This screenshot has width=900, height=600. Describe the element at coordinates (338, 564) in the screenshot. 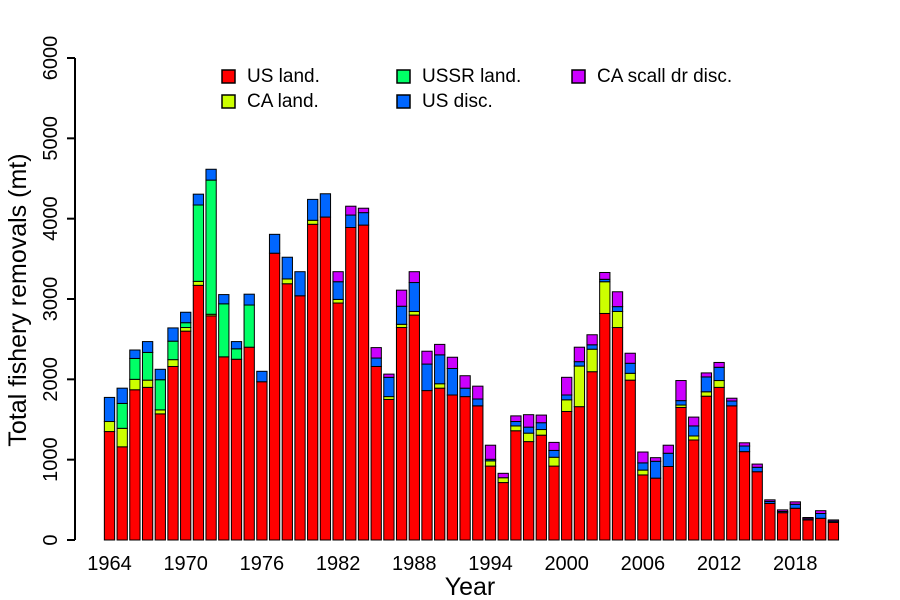

I see `x-tick-label: 1982` at that location.